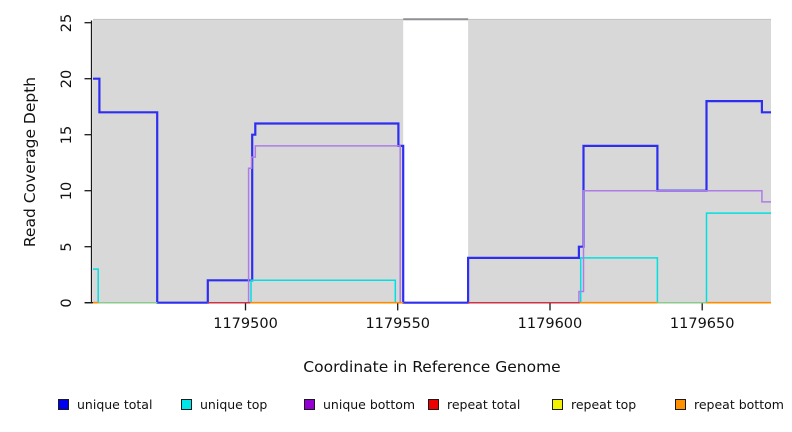  Describe the element at coordinates (680, 404) in the screenshot. I see `legend-swatch-repeat-bottom` at that location.